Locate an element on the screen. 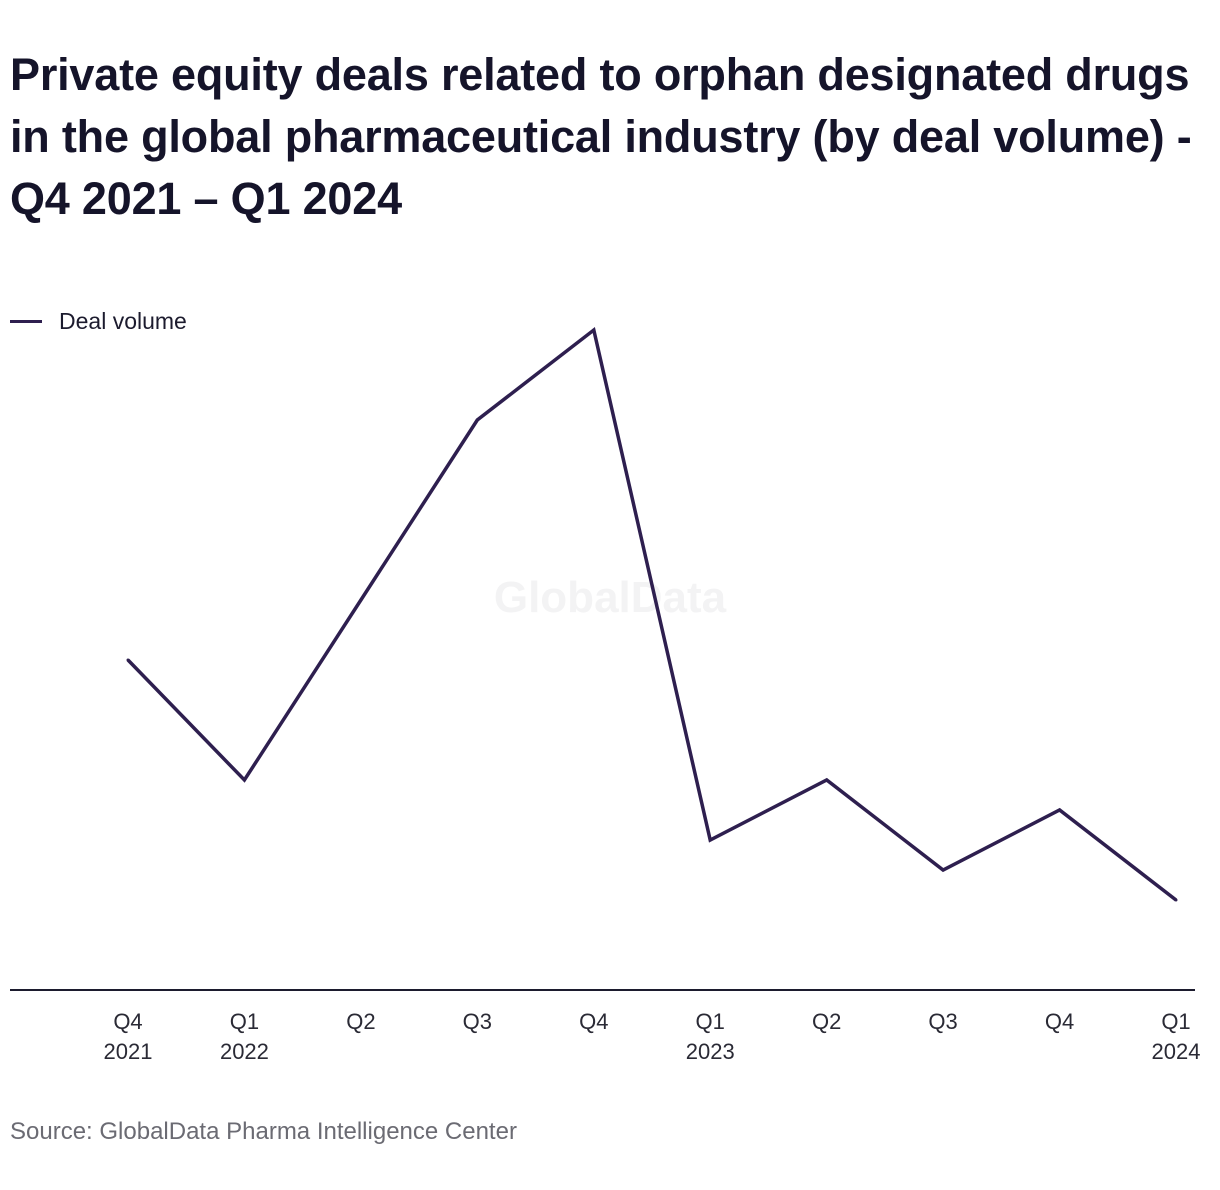 This screenshot has height=1190, width=1220. x-tick-label-2: Q2 is located at coordinates (360, 1021).